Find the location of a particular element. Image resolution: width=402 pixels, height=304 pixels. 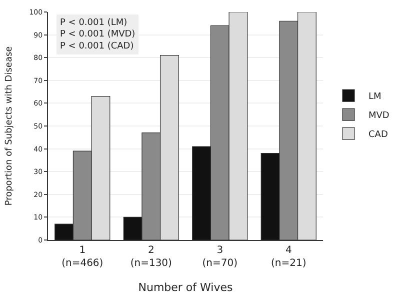

x-tick-label: 1 (n=466) is located at coordinates (83, 257).